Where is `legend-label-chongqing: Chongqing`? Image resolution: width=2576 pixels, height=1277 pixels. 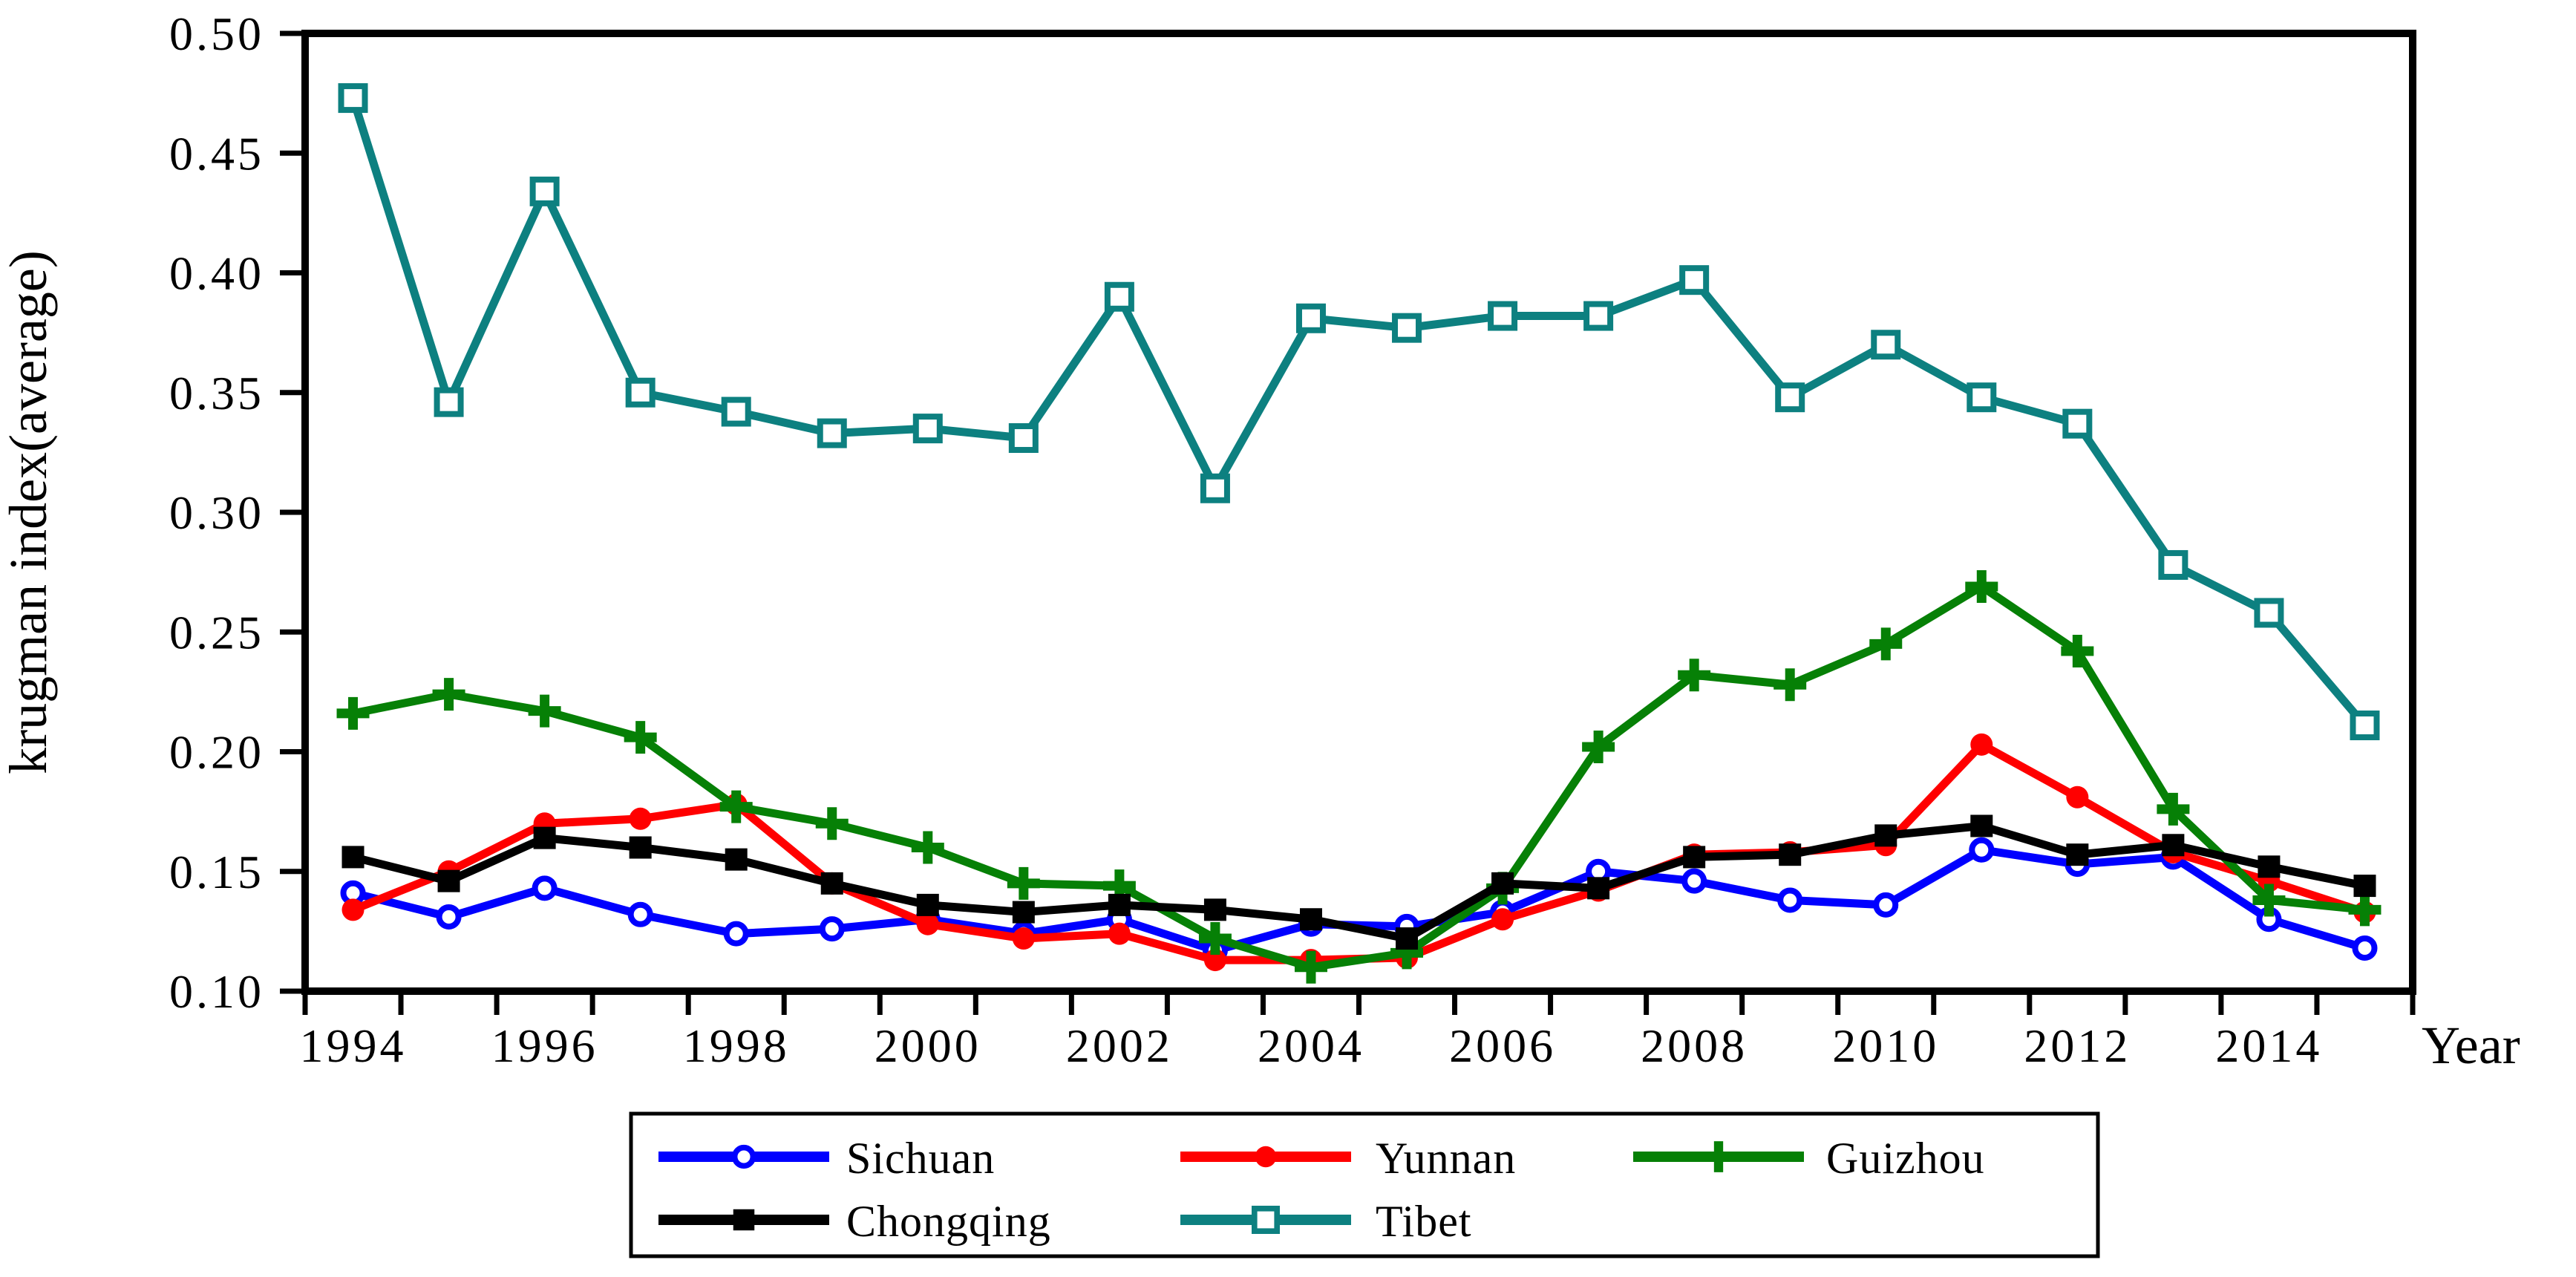 legend-label-chongqing: Chongqing is located at coordinates (948, 1221).